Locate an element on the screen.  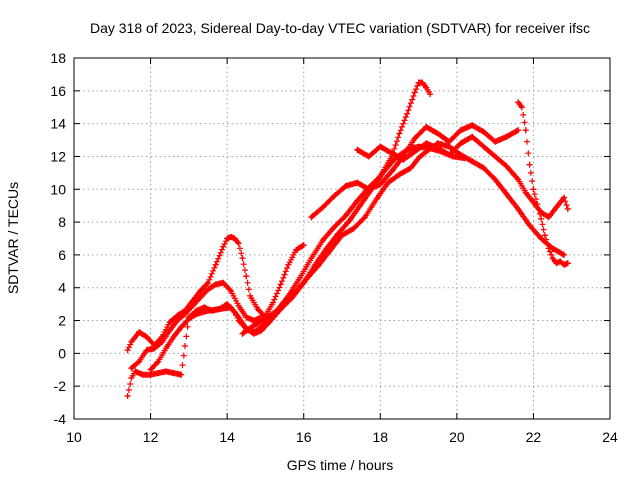
y-tick-label: 6 is located at coordinates (62, 255).